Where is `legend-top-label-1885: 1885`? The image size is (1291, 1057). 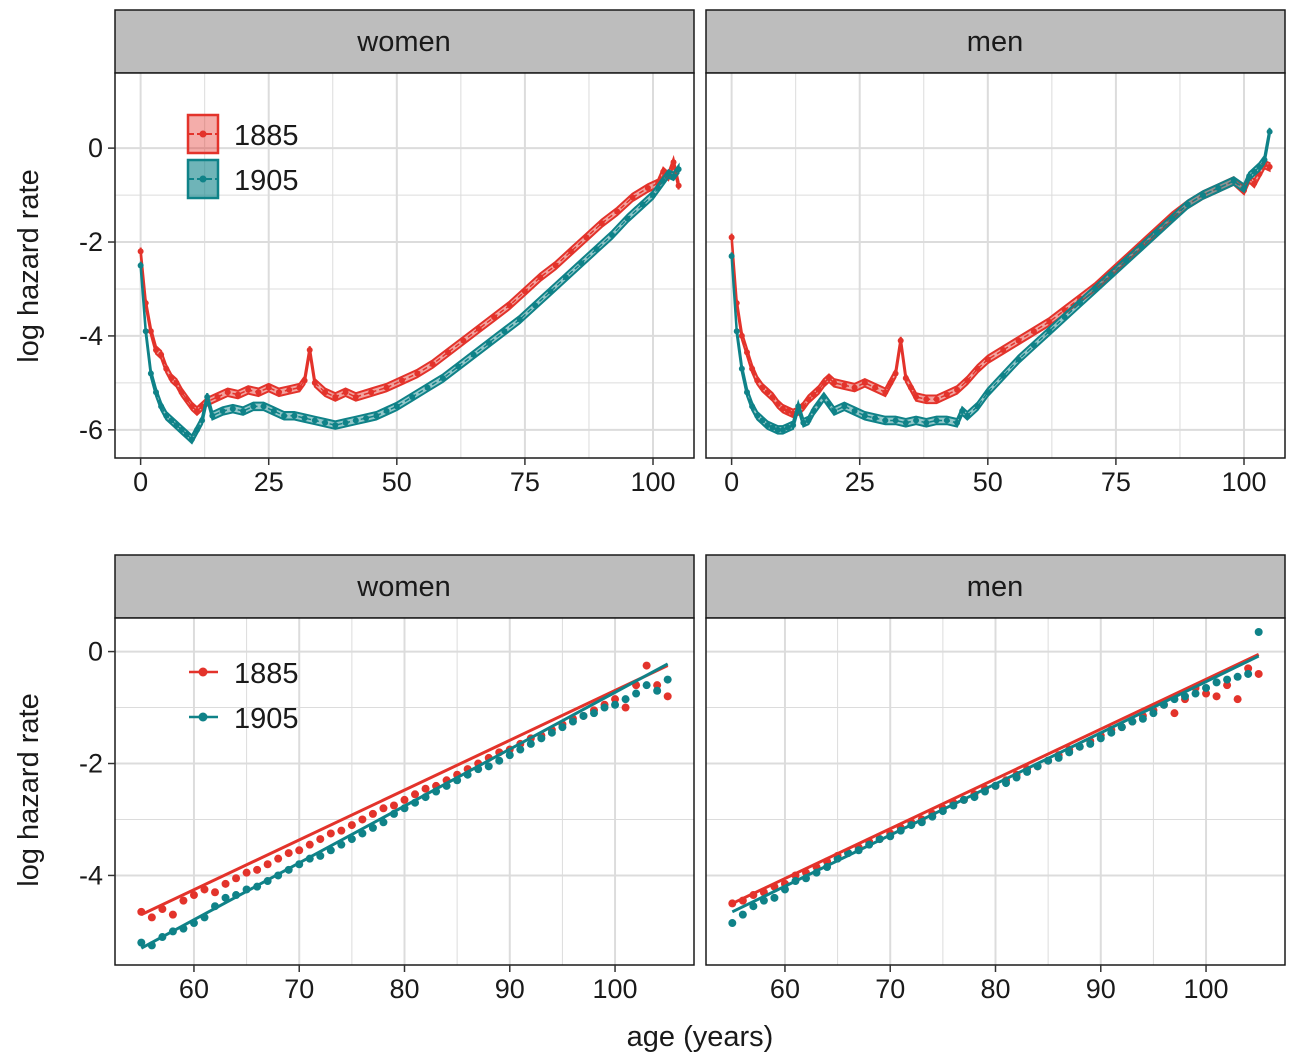
legend-top-label-1885: 1885 is located at coordinates (266, 136).